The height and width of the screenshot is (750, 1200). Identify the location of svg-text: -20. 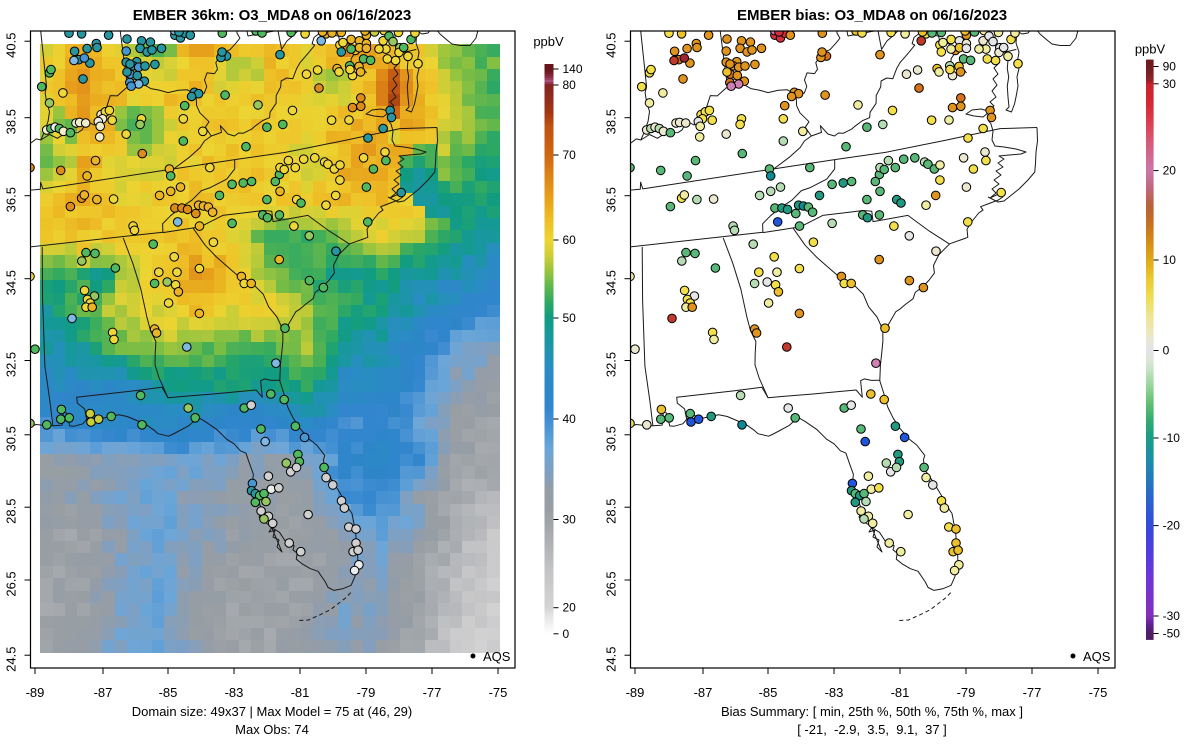
(1172, 526).